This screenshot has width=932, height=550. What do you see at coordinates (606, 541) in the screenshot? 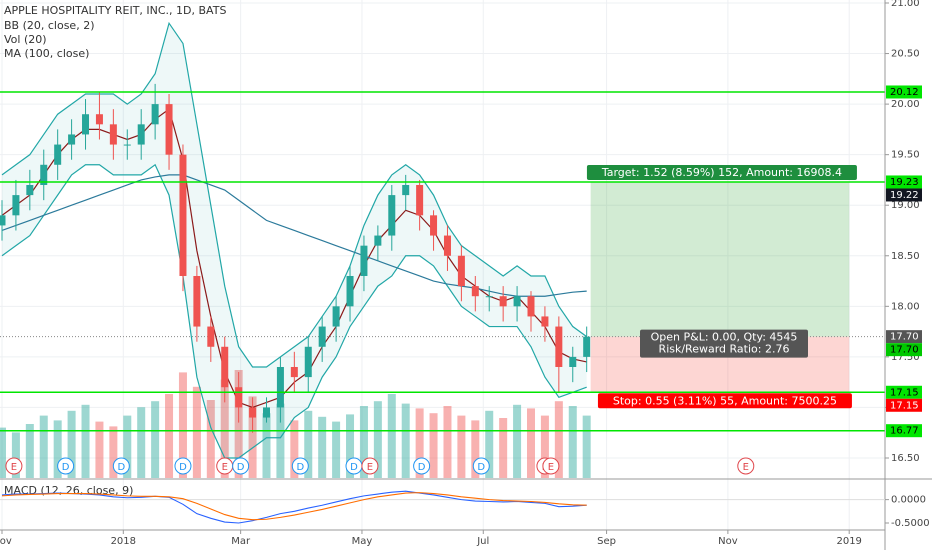
I see `x-tick-label: Sep` at bounding box center [606, 541].